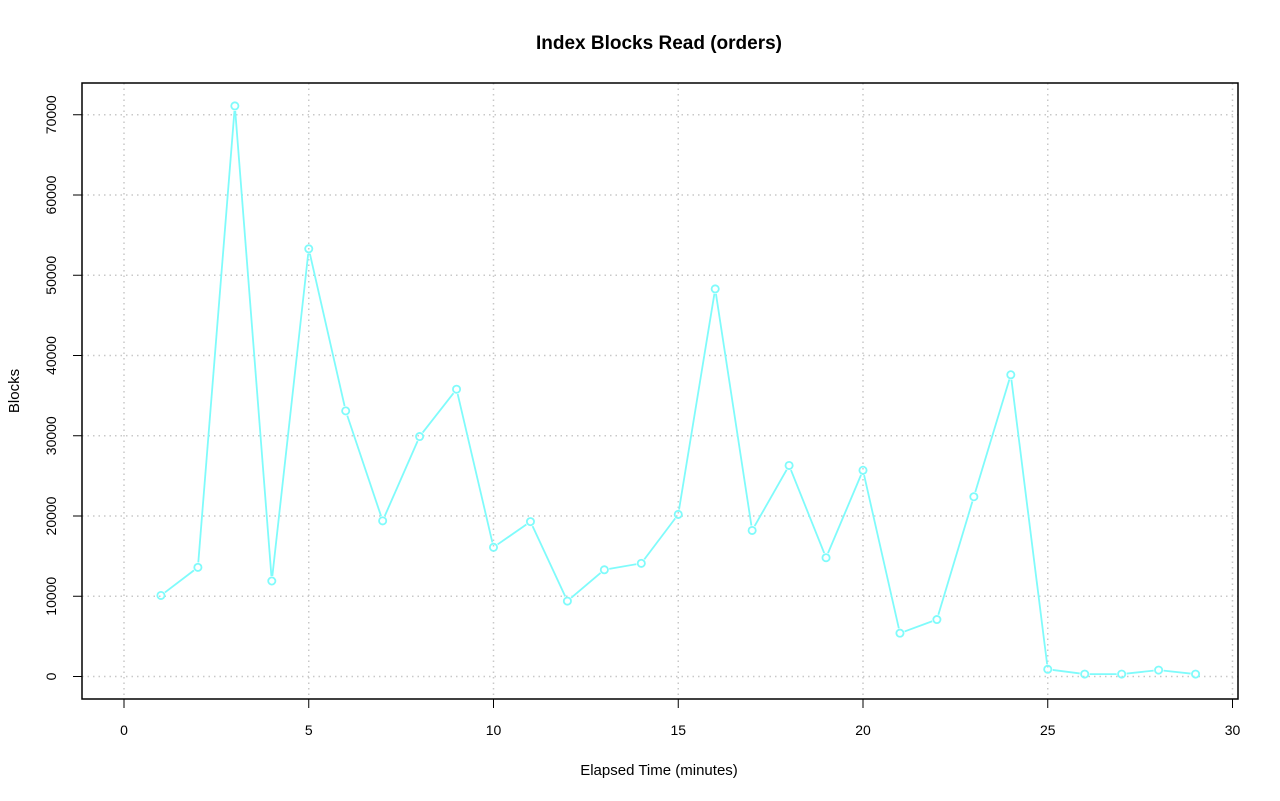 The width and height of the screenshot is (1280, 801). What do you see at coordinates (51, 275) in the screenshot?
I see `y-tick-label: 50000` at bounding box center [51, 275].